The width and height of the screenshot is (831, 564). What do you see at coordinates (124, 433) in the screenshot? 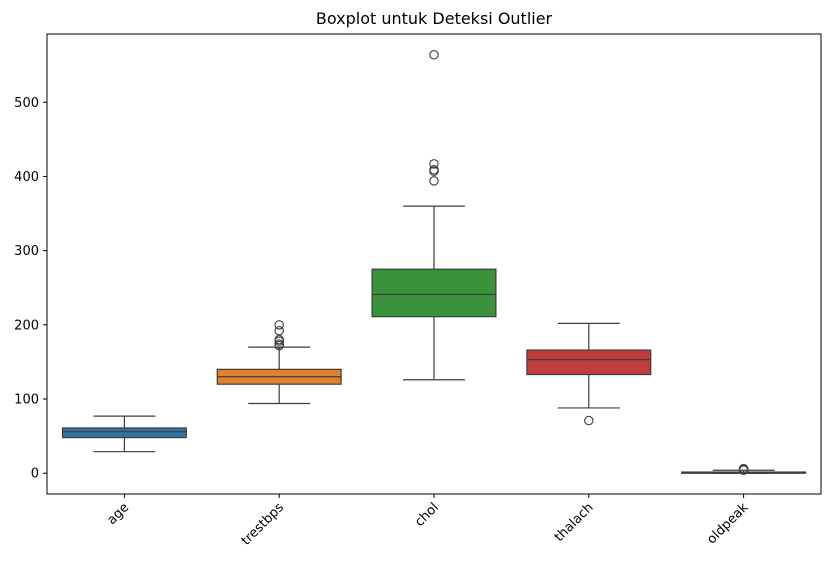
I see `box-age` at bounding box center [124, 433].